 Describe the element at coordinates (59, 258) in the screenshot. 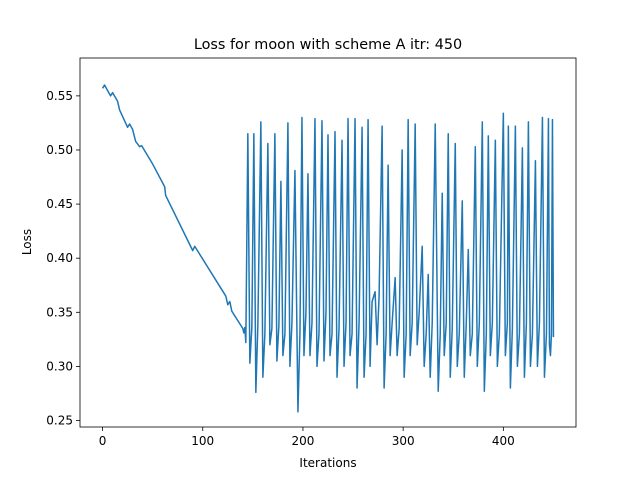

I see `y-tick-label: 0.40` at that location.